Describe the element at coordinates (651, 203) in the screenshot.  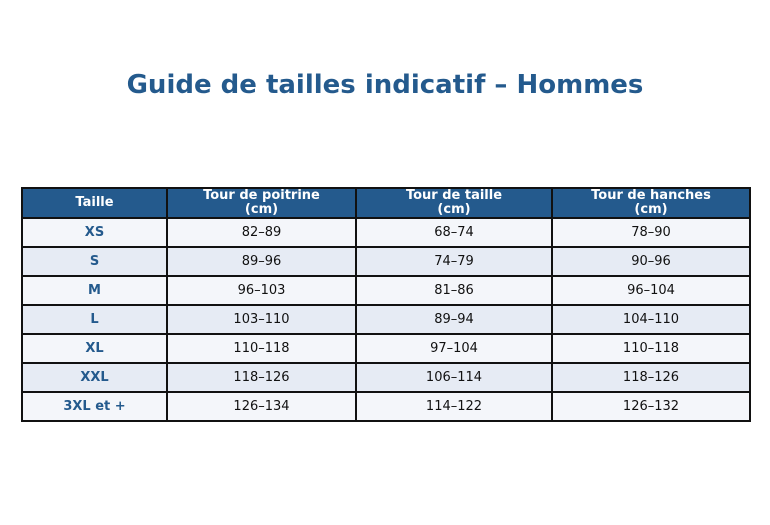
I see `header-hips: Tour de hanches (cm)` at that location.